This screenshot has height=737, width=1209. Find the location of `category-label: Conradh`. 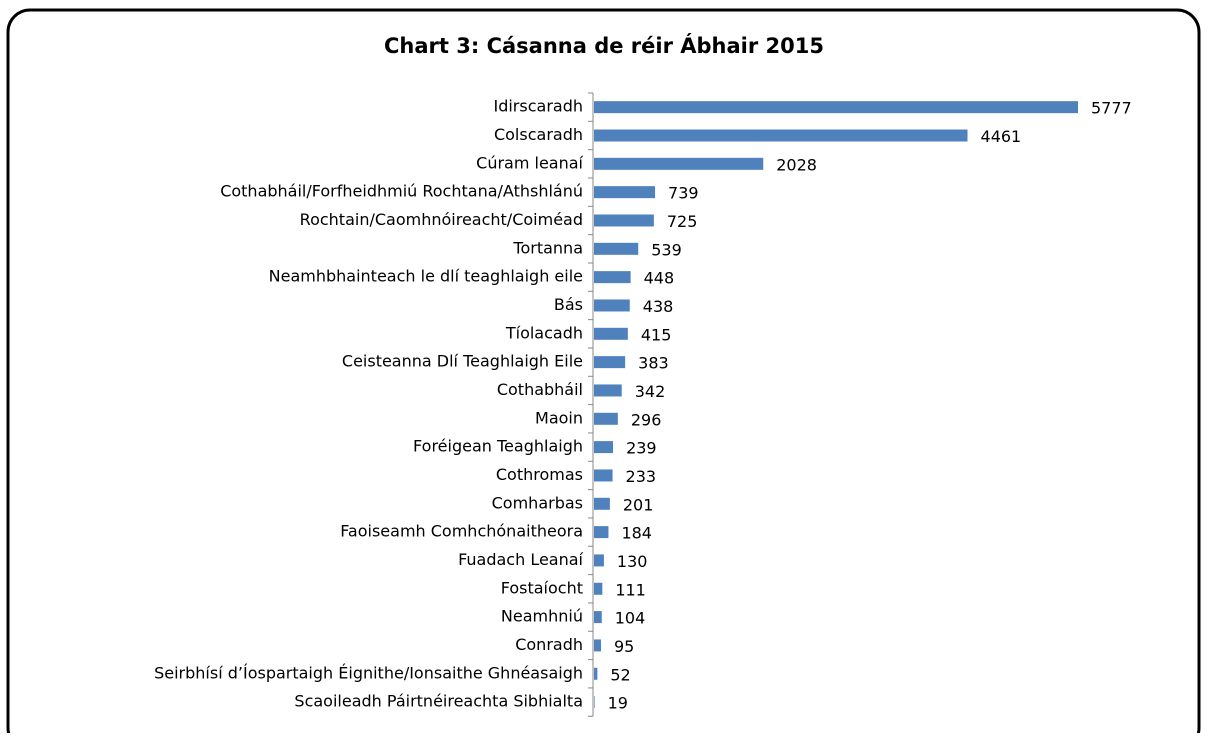

category-label: Conradh is located at coordinates (549, 644).